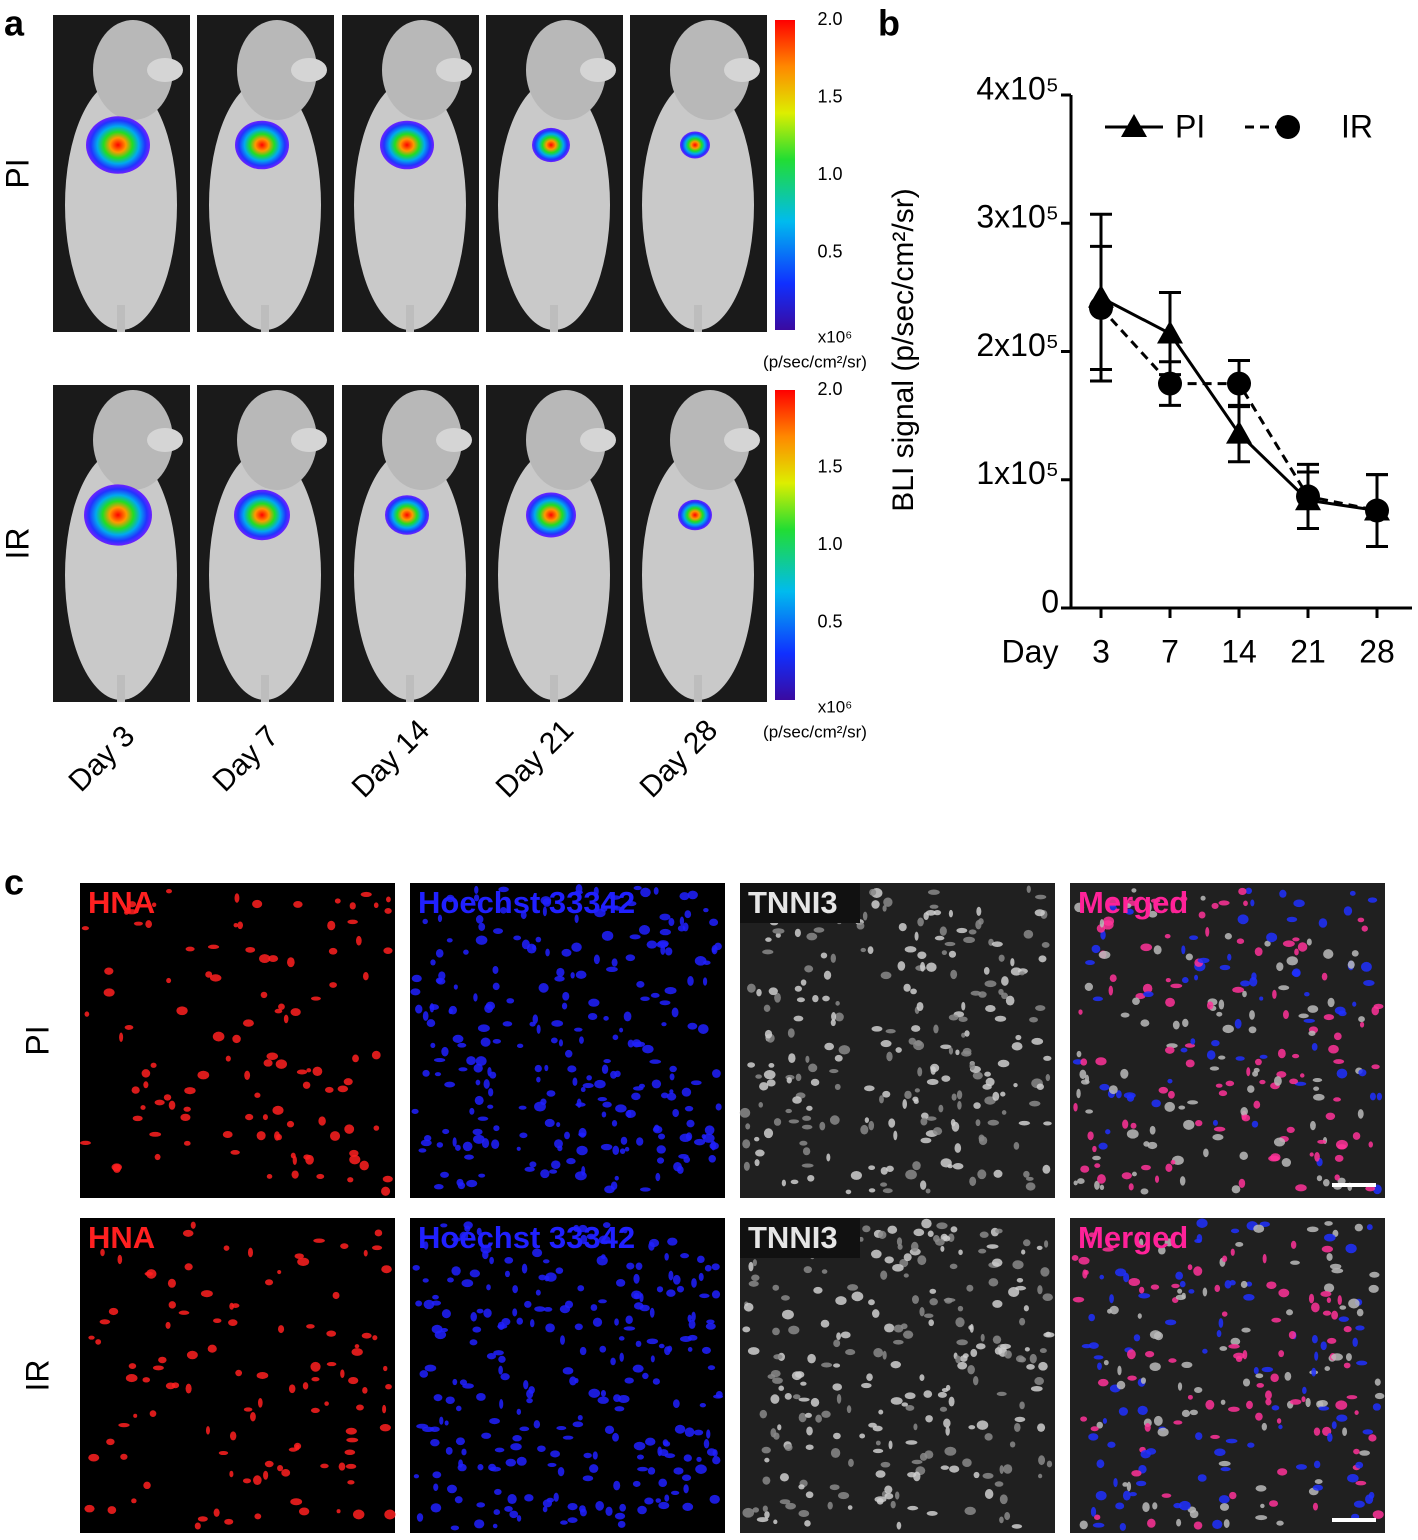 This screenshot has height=1540, width=1418. Describe the element at coordinates (1170, 651) in the screenshot. I see `x-tick-label: 7` at that location.